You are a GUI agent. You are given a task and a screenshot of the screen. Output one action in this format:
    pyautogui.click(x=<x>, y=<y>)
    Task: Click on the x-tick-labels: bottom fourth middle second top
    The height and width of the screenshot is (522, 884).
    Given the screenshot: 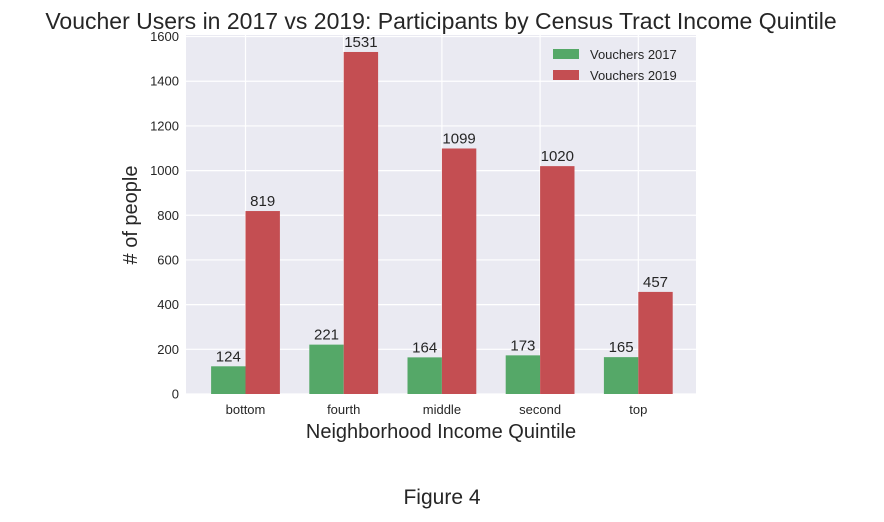 What is the action you would take?
    pyautogui.click(x=437, y=409)
    